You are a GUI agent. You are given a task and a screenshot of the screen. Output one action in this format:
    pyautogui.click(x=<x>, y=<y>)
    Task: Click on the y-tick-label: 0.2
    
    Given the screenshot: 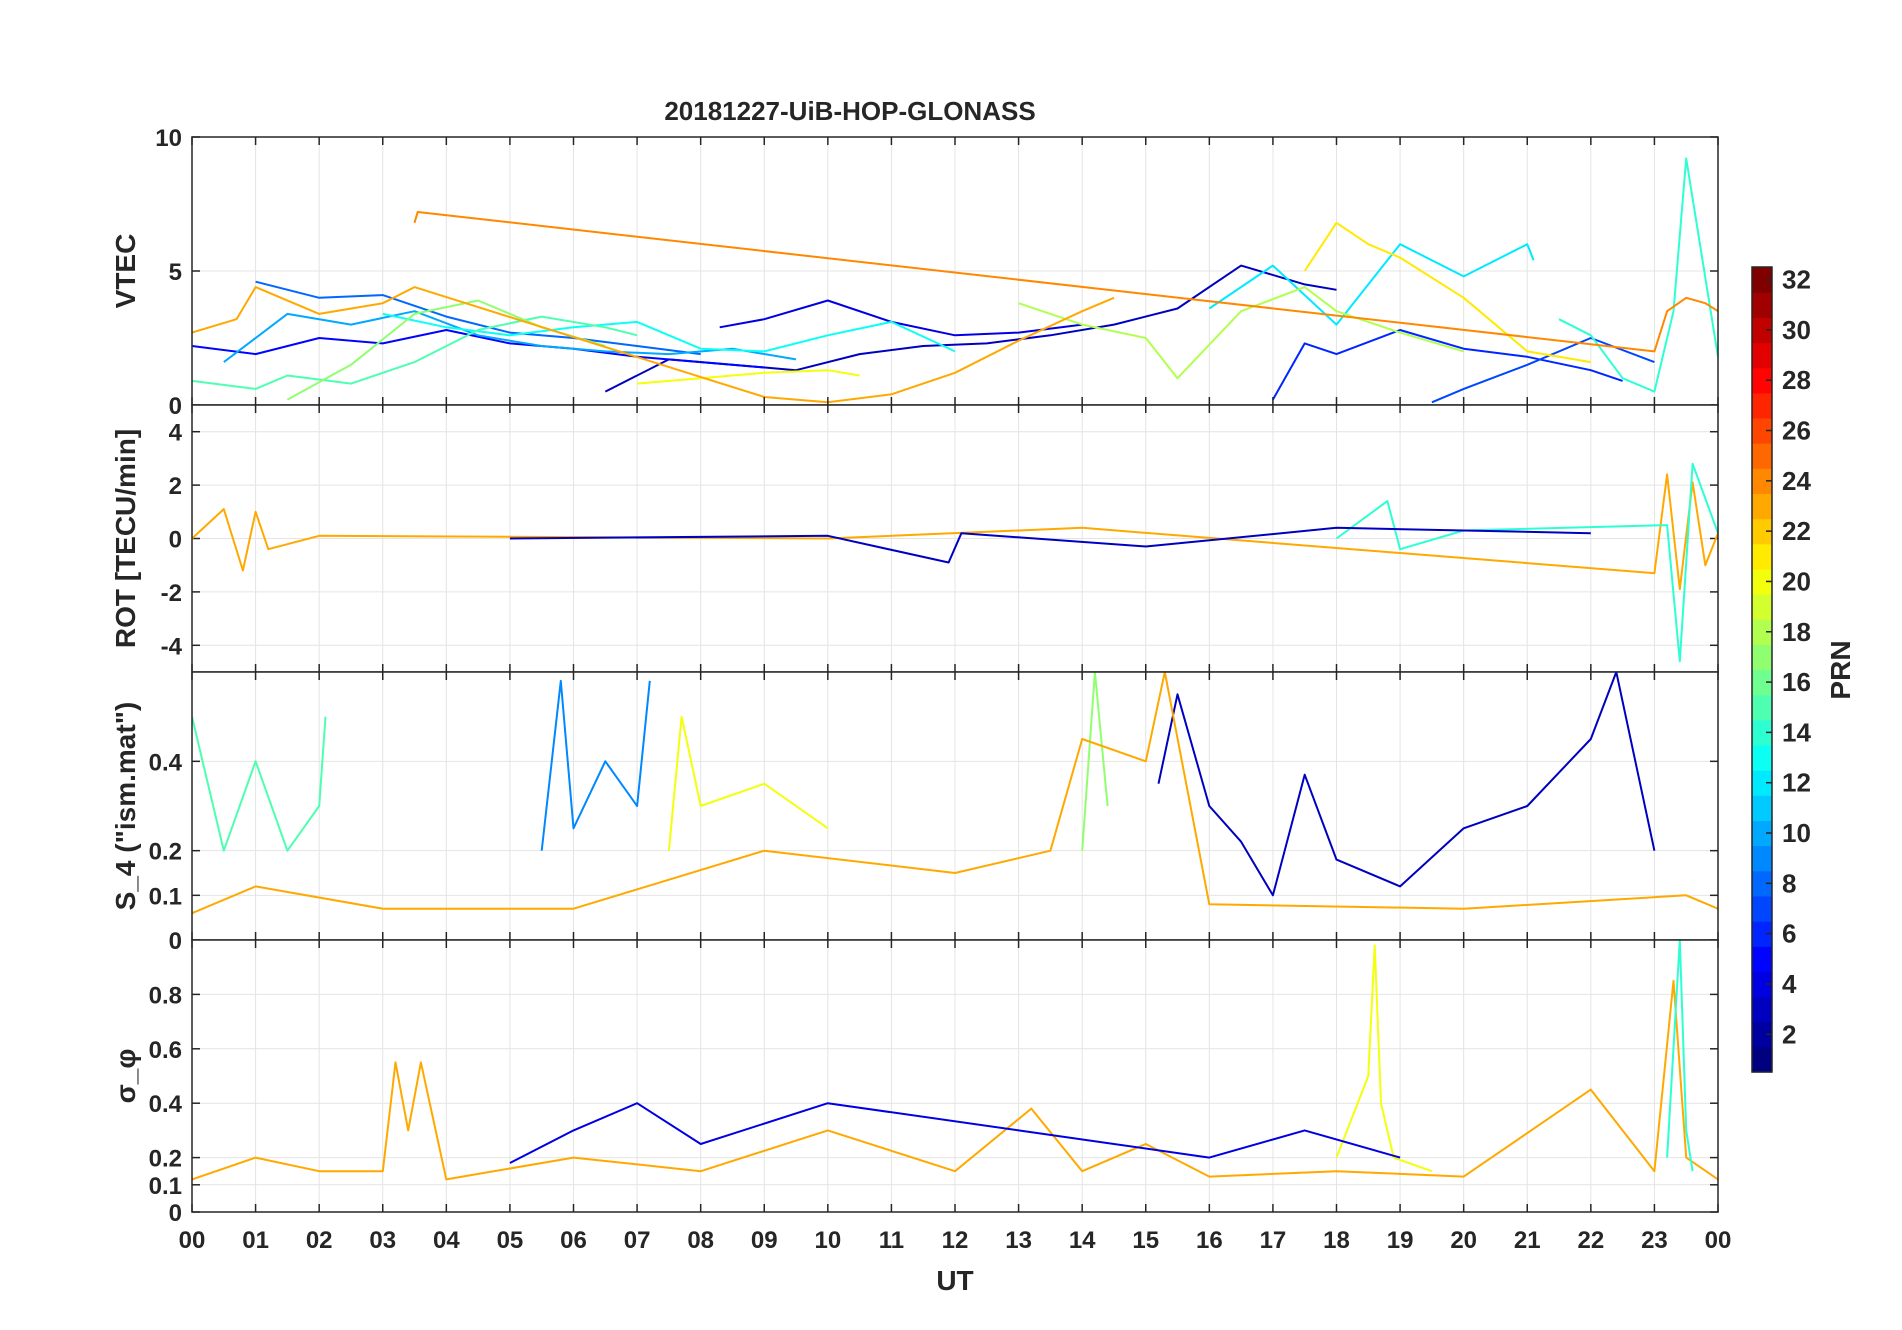 What is the action you would take?
    pyautogui.click(x=165, y=852)
    